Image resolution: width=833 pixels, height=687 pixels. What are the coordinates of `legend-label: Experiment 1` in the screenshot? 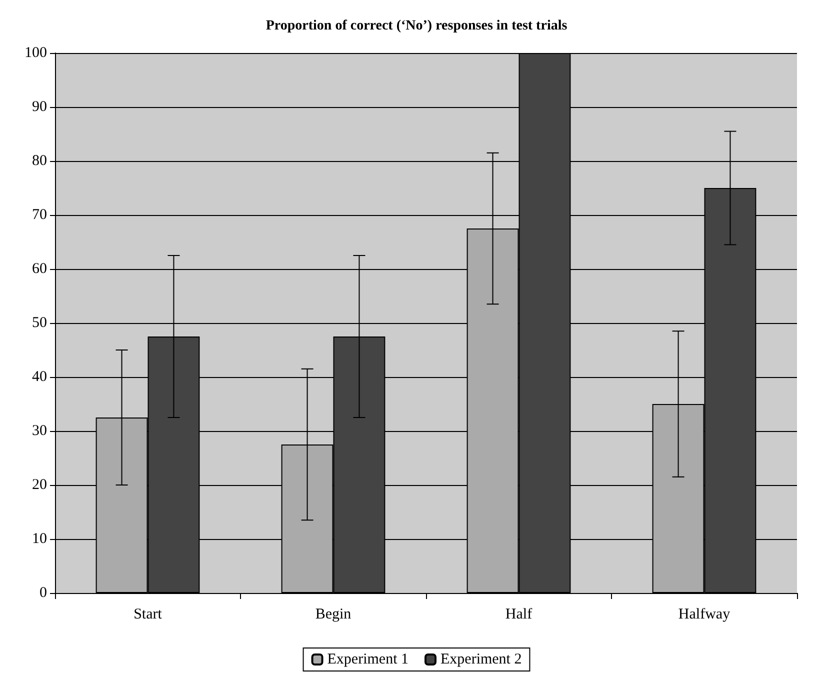 It's located at (368, 660).